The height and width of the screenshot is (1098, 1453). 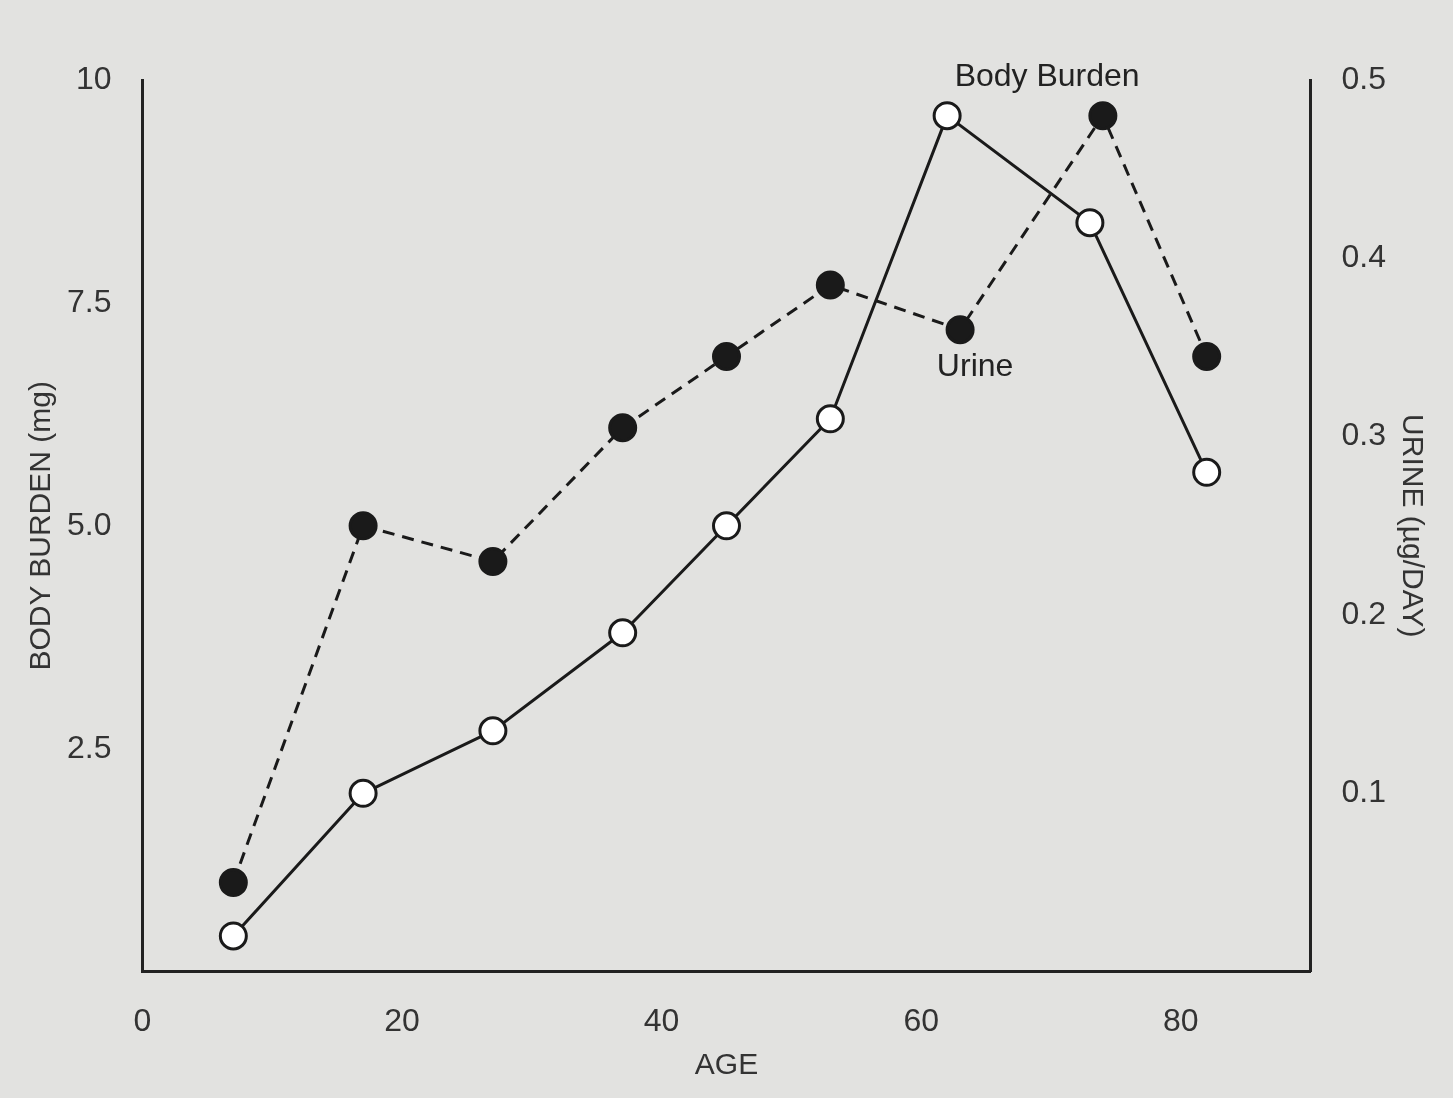 I want to click on x-tick-label: 60, so click(x=921, y=1019).